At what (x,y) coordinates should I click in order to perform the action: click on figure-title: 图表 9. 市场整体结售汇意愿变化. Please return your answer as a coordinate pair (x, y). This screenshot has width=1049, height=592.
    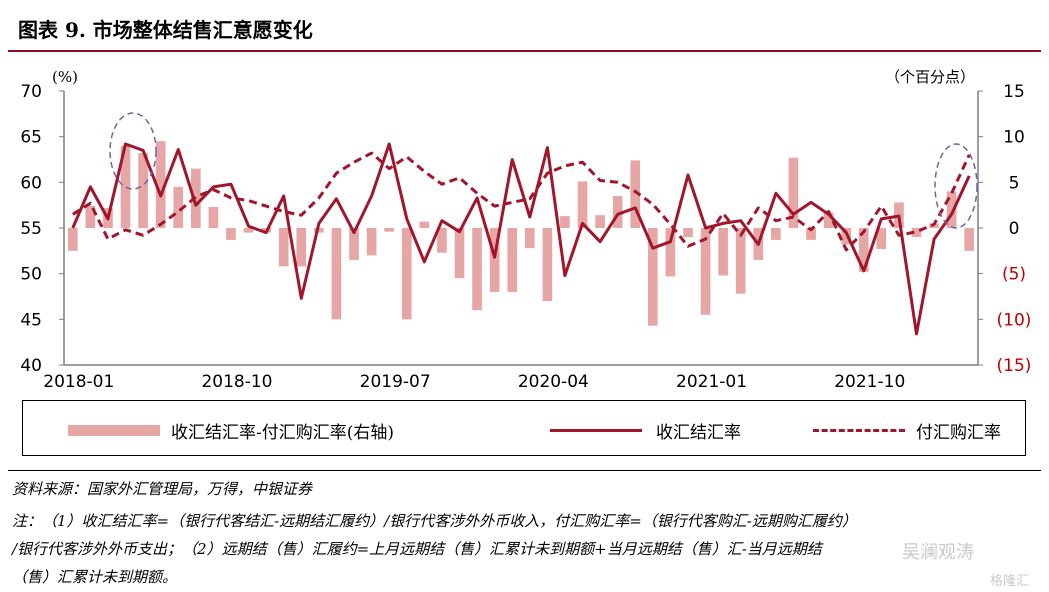
    Looking at the image, I should click on (165, 30).